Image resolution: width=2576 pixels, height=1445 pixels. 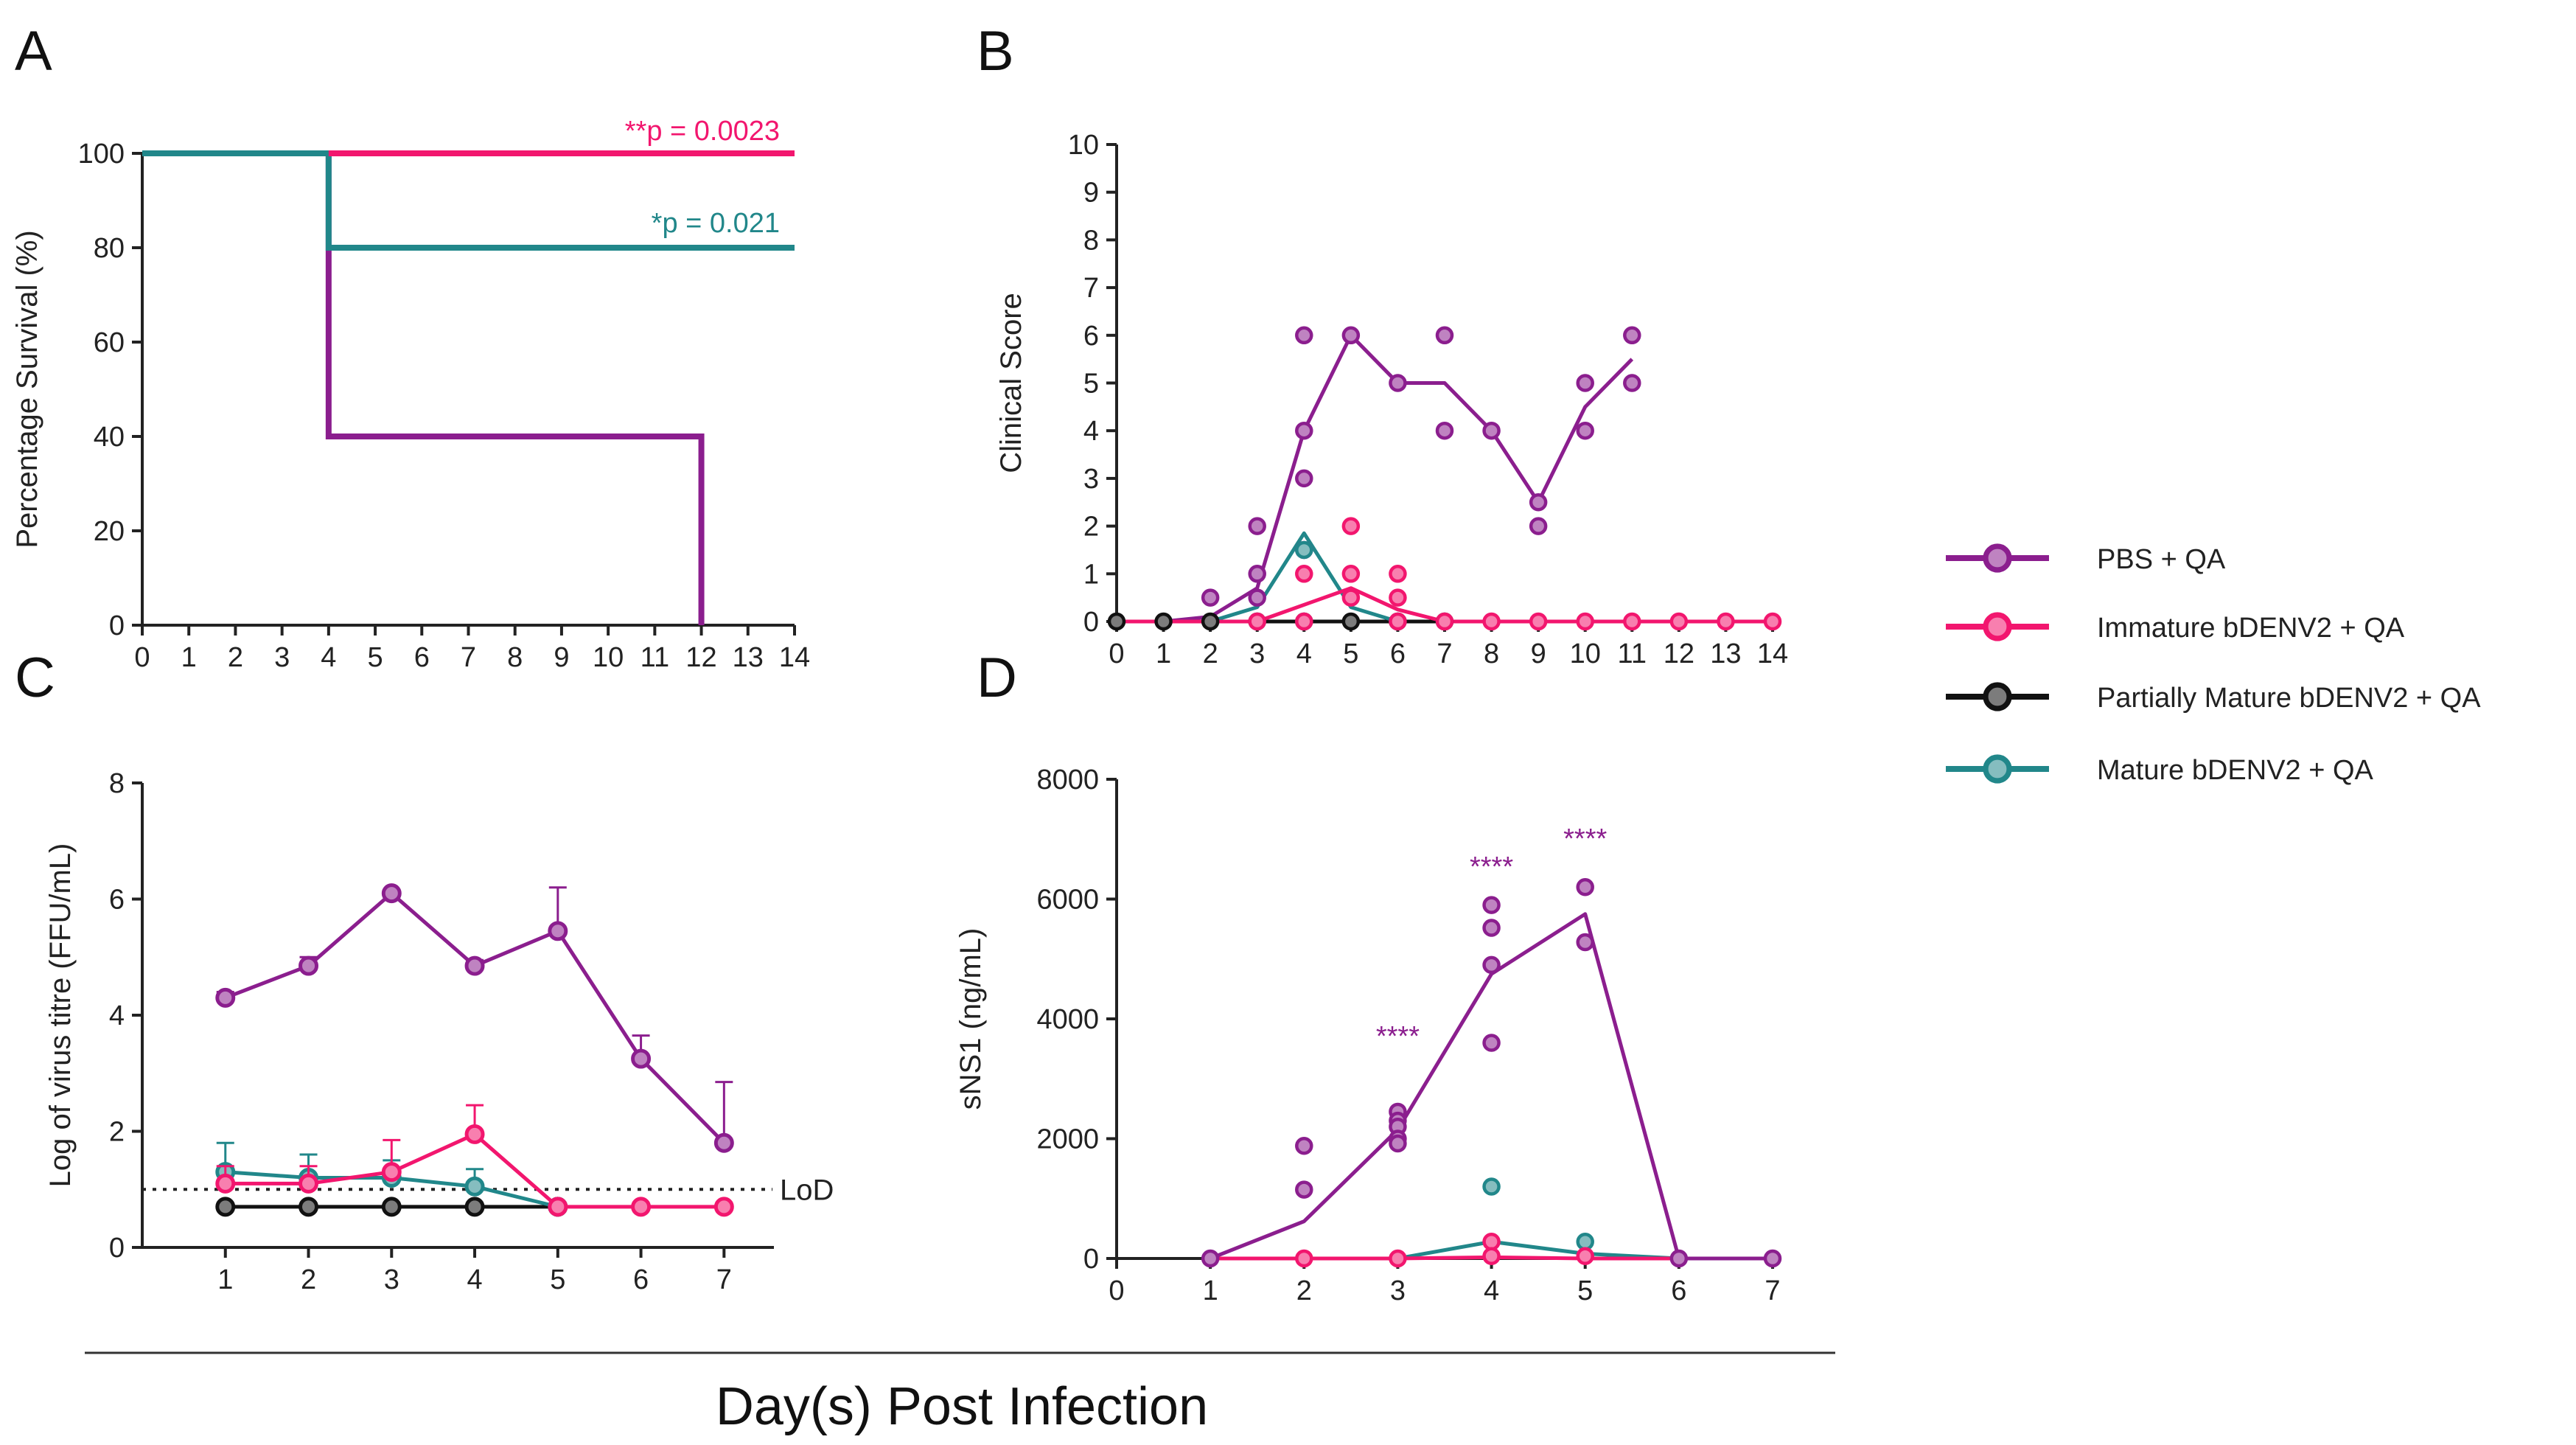 I want to click on y-tick-label: 4, so click(x=1091, y=431).